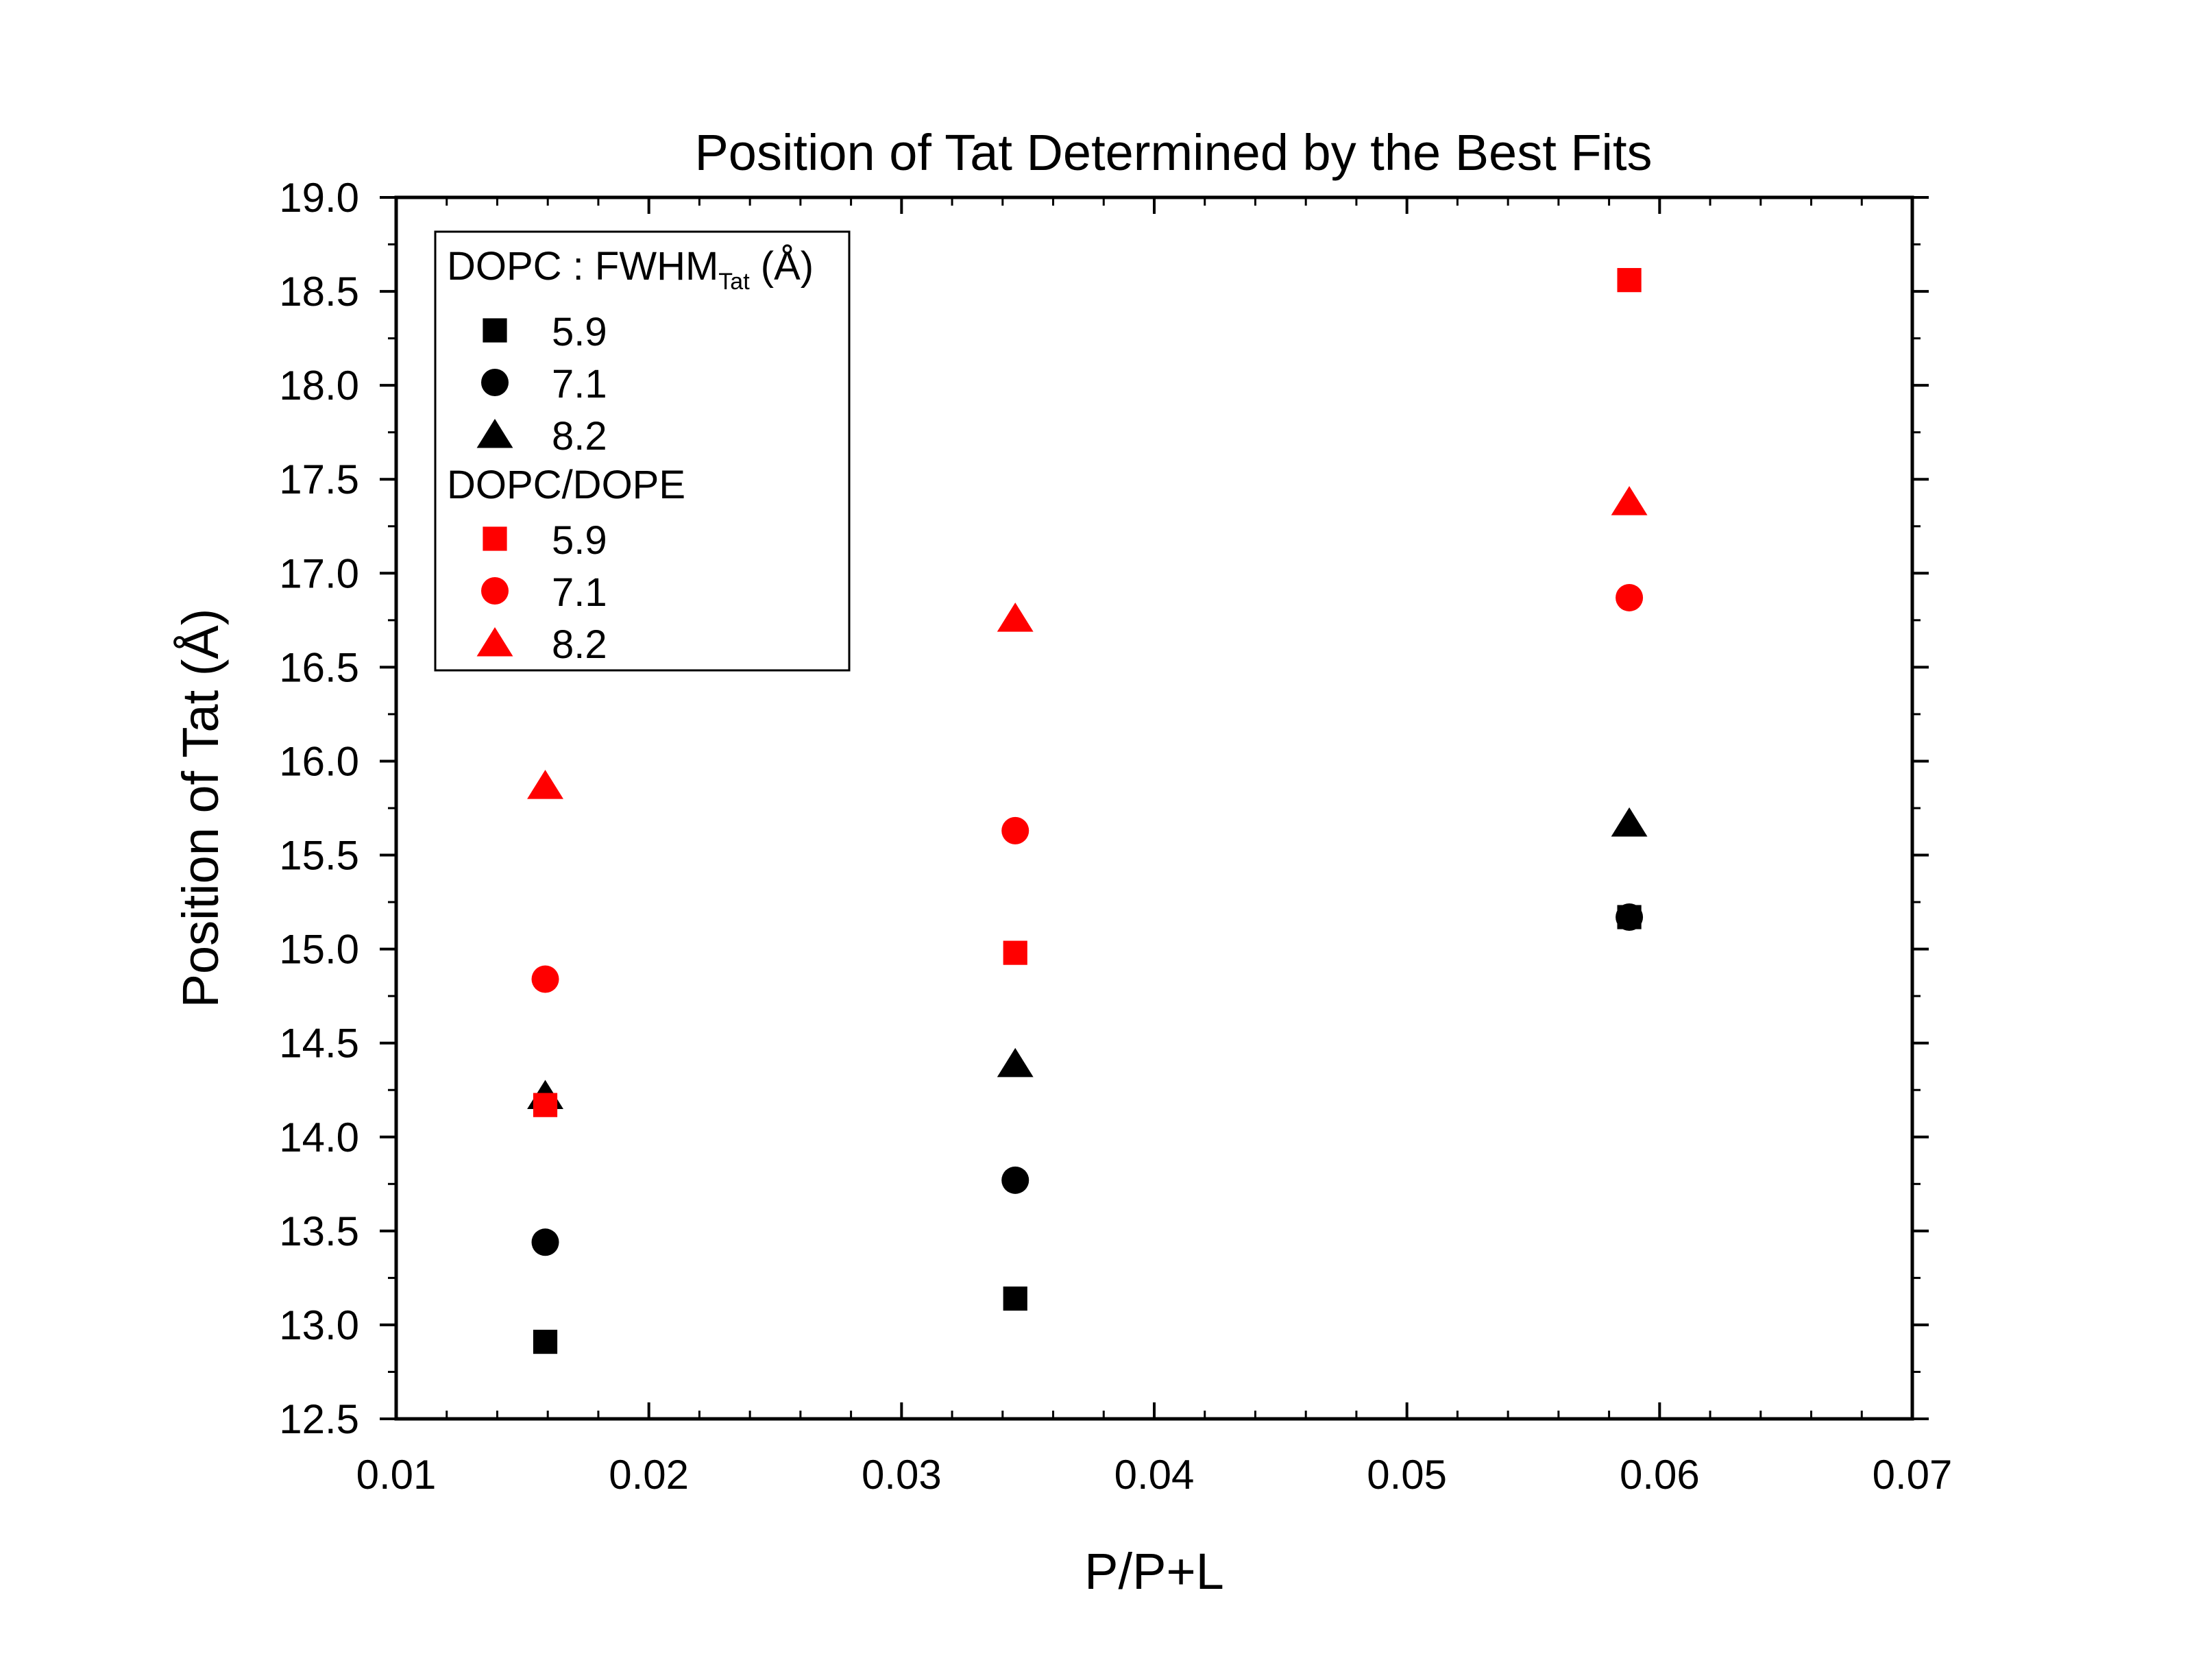  What do you see at coordinates (1660, 1475) in the screenshot?
I see `x-tick-label: 0.06` at bounding box center [1660, 1475].